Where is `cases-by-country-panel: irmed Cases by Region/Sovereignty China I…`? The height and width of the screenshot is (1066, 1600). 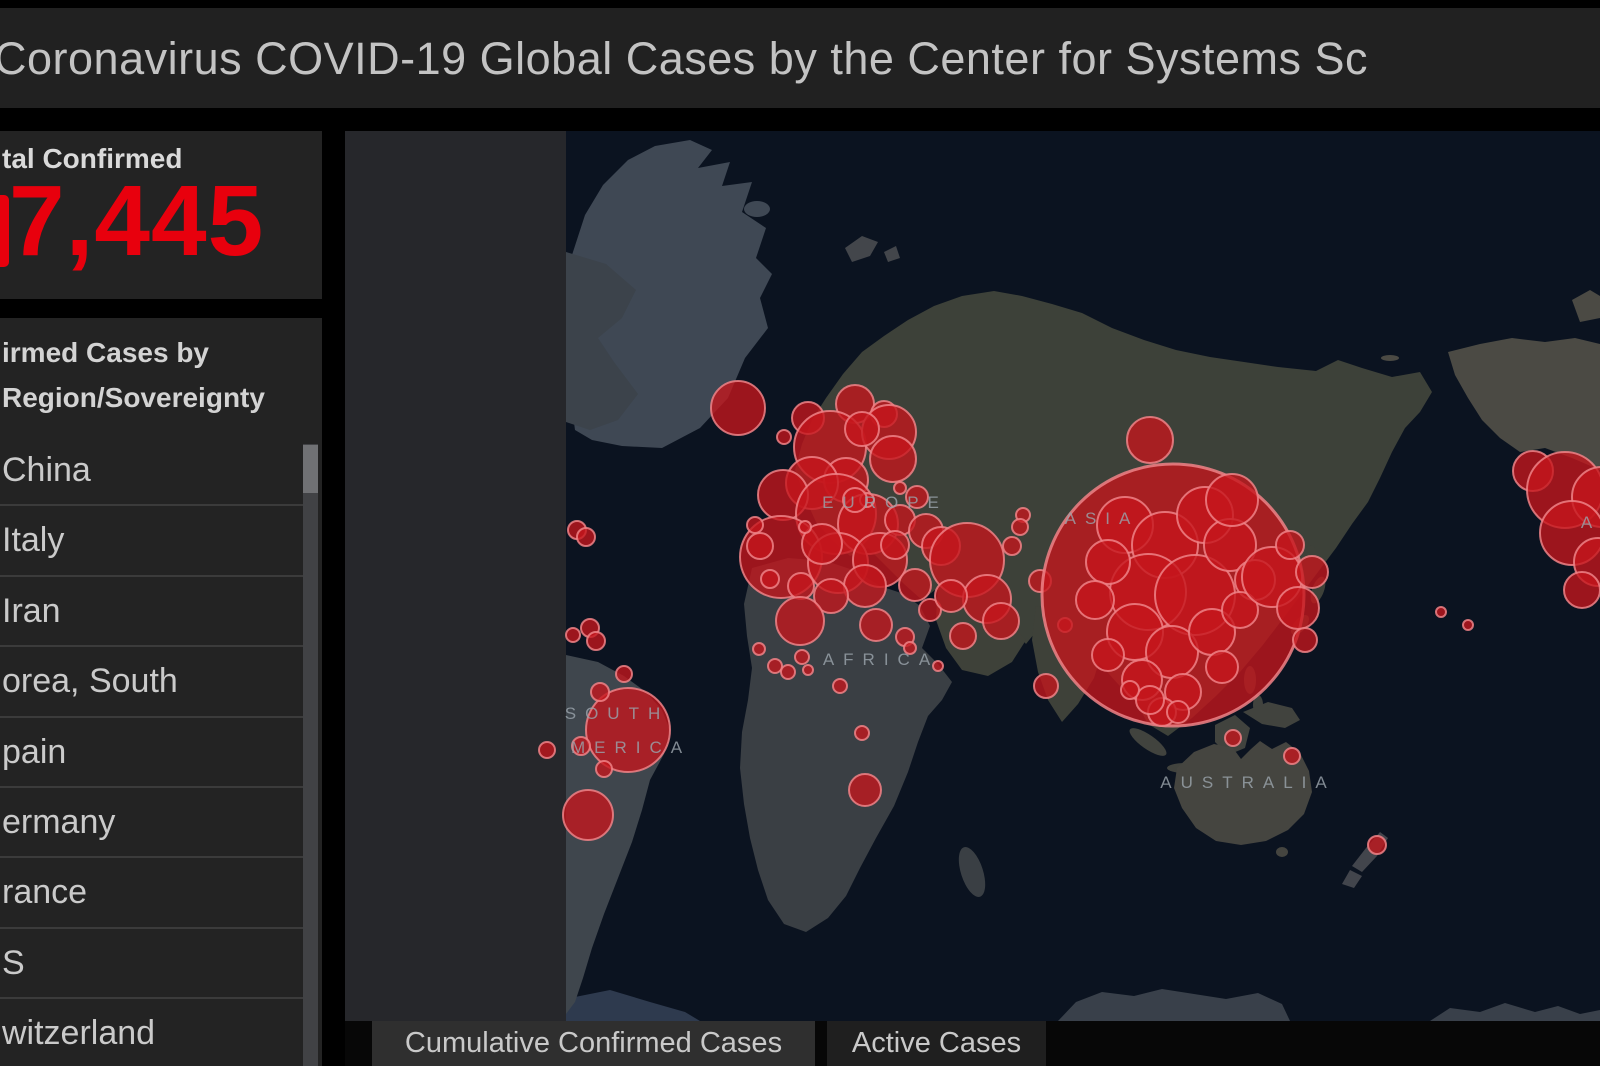
cases-by-country-panel: irmed Cases by Region/Sovereignty China I… is located at coordinates (161, 692).